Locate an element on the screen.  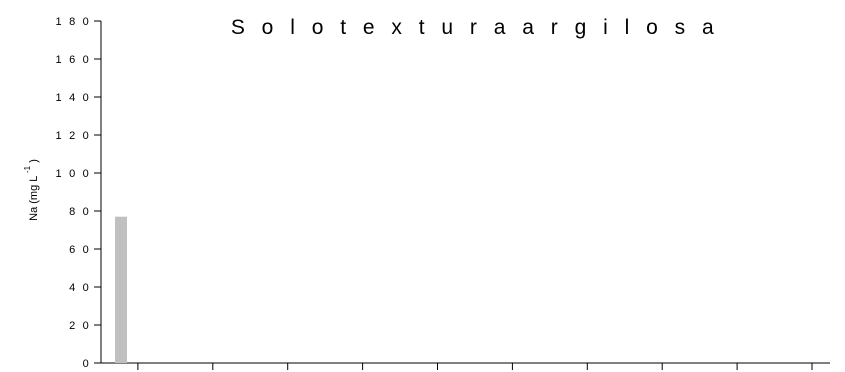
y-tick-label: 6 0 is located at coordinates (80, 250).